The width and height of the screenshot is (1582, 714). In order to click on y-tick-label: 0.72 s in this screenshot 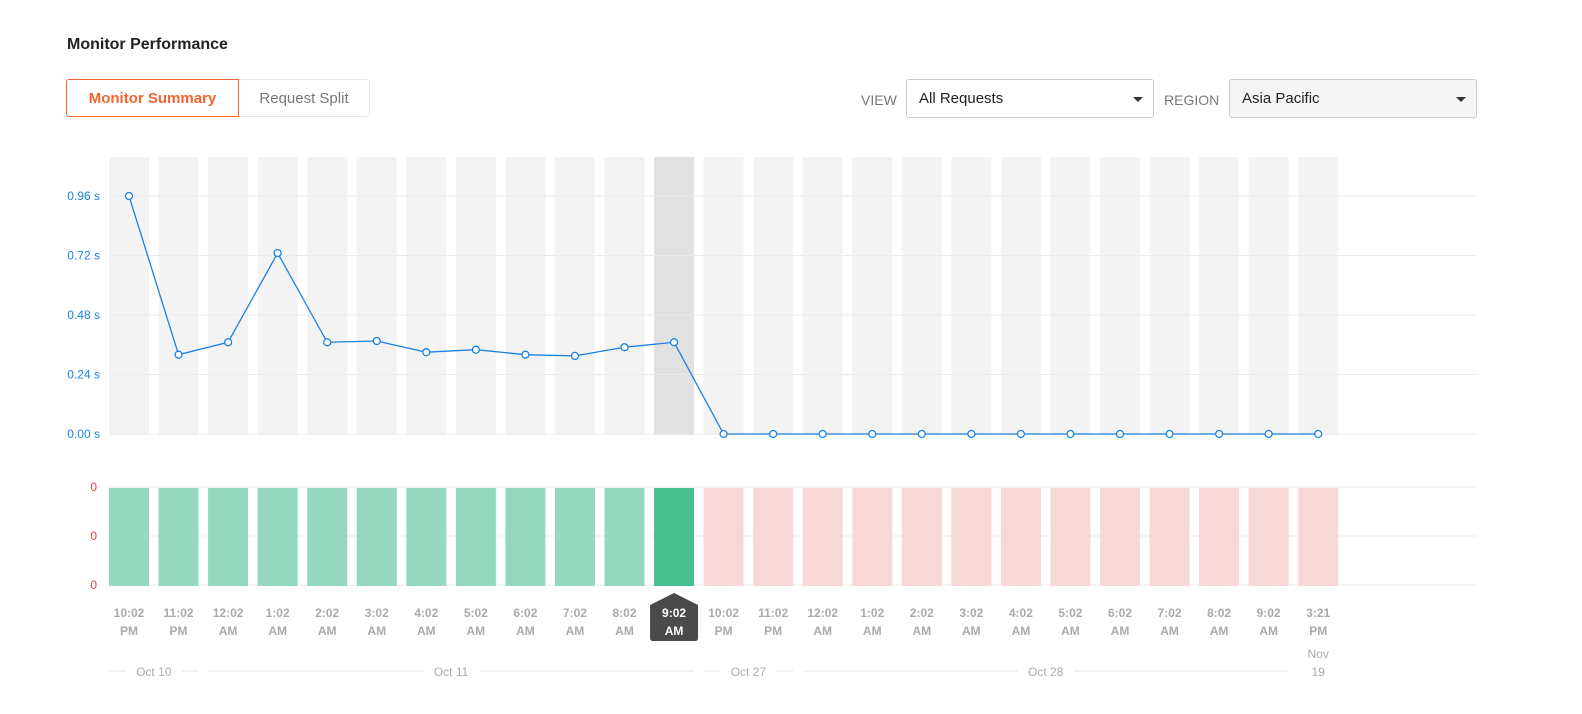, I will do `click(83, 256)`.